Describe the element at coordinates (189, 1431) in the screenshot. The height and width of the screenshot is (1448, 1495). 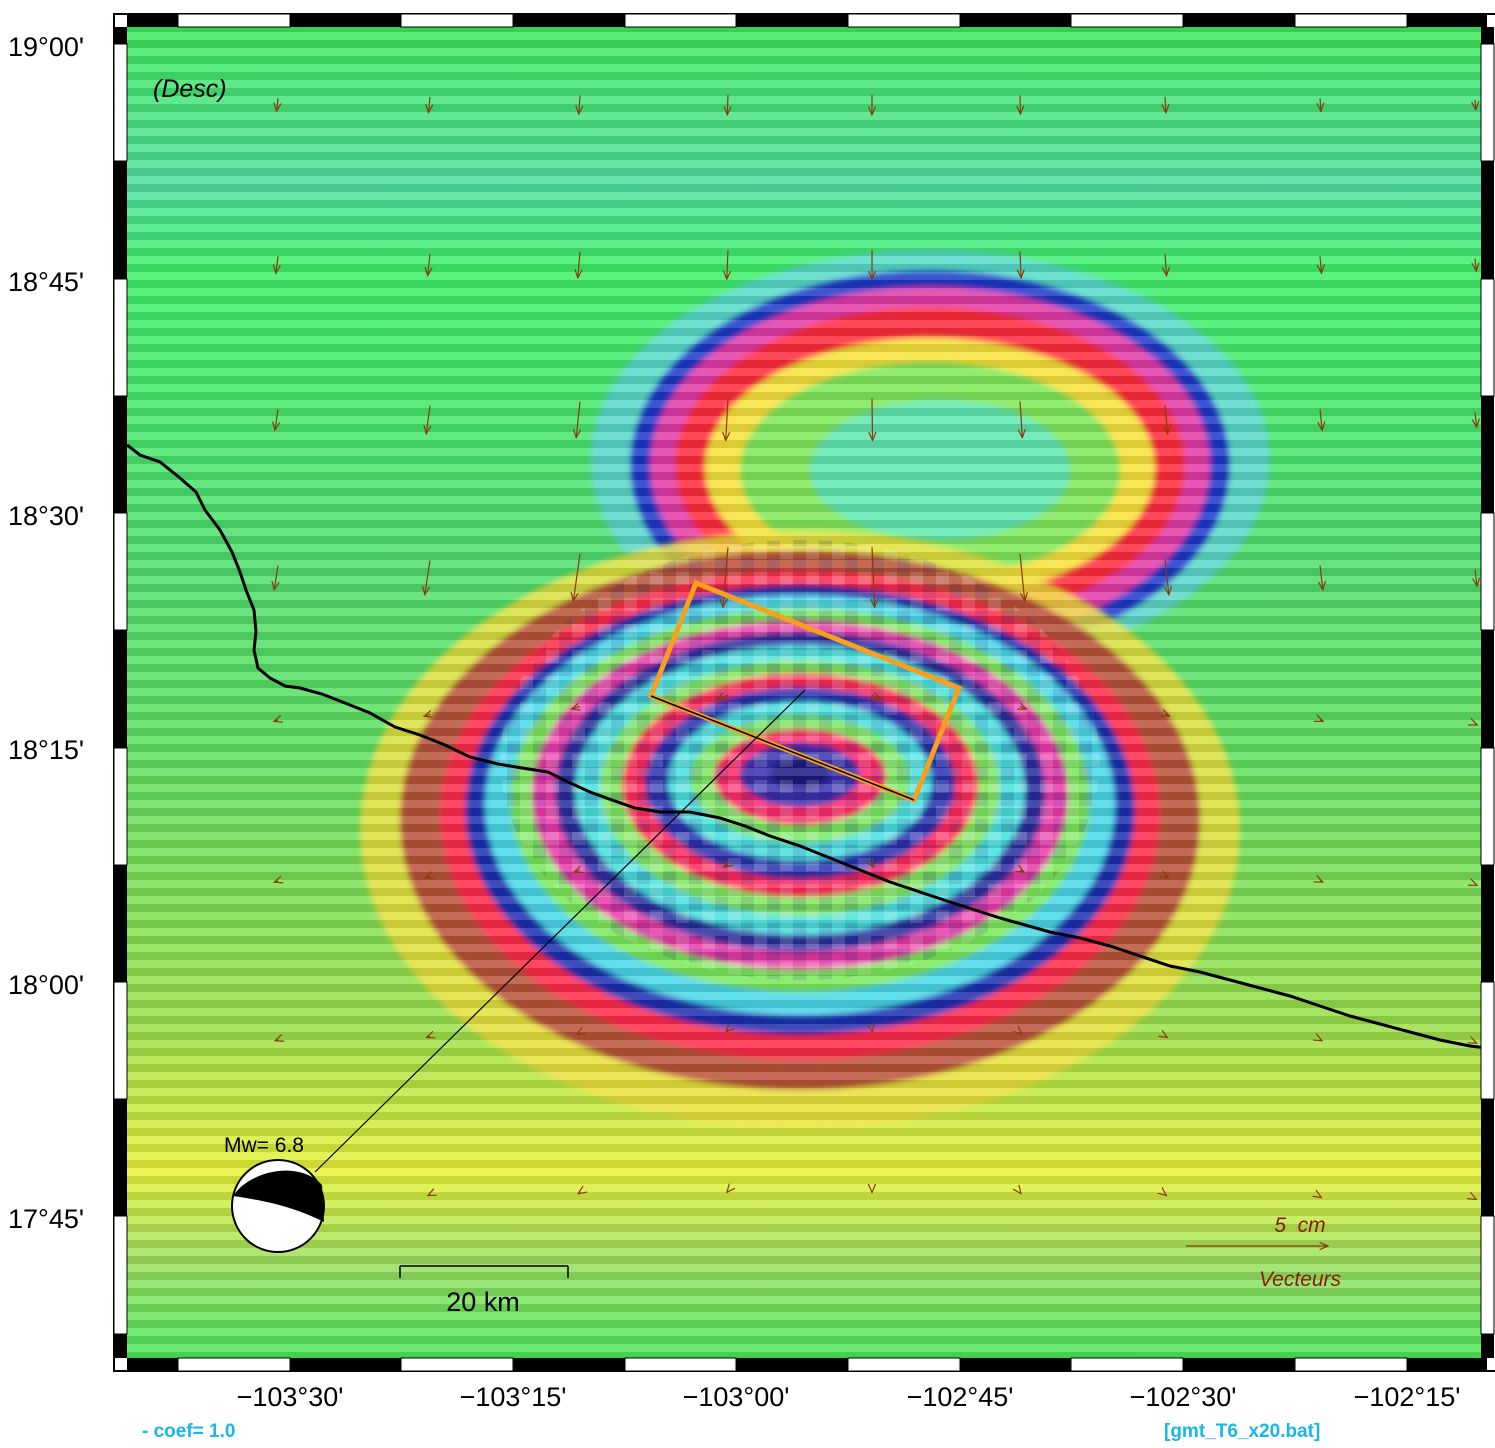
I see `coef-footer: - coef= 1.0` at that location.